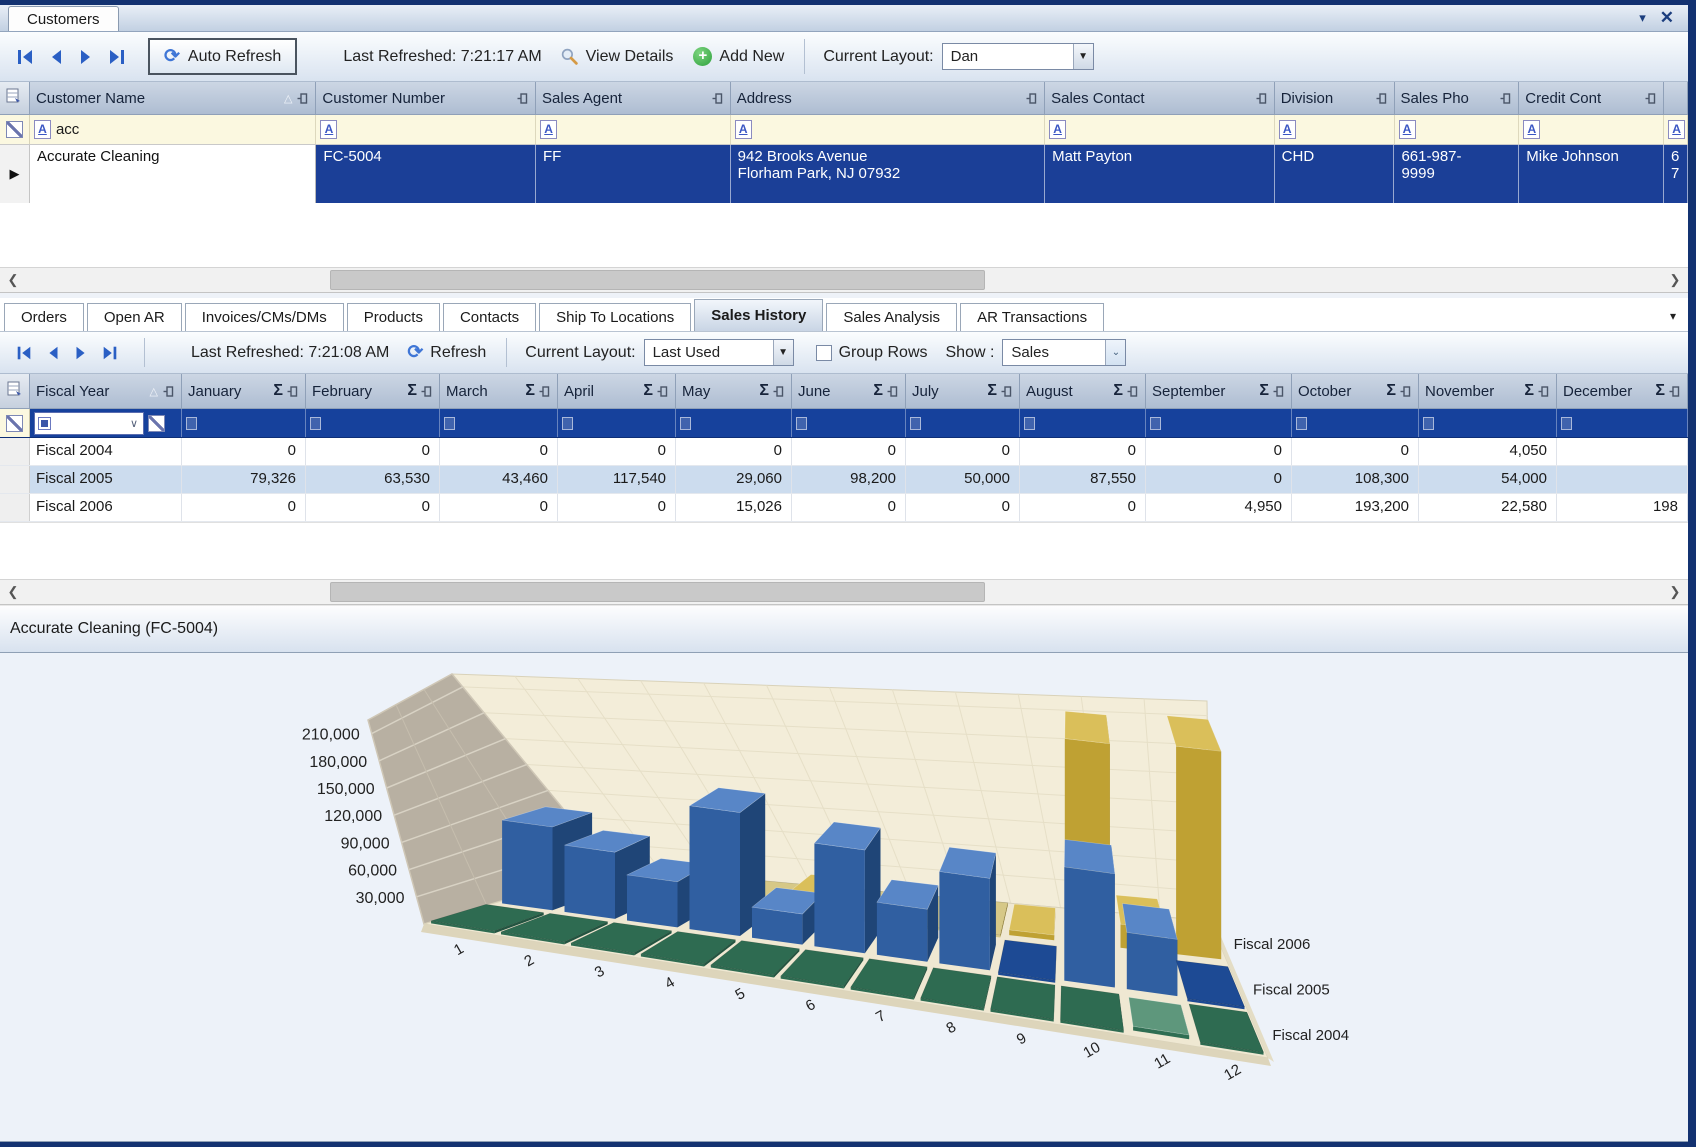  Describe the element at coordinates (888, 98) in the screenshot. I see `column-header-address: Address` at that location.